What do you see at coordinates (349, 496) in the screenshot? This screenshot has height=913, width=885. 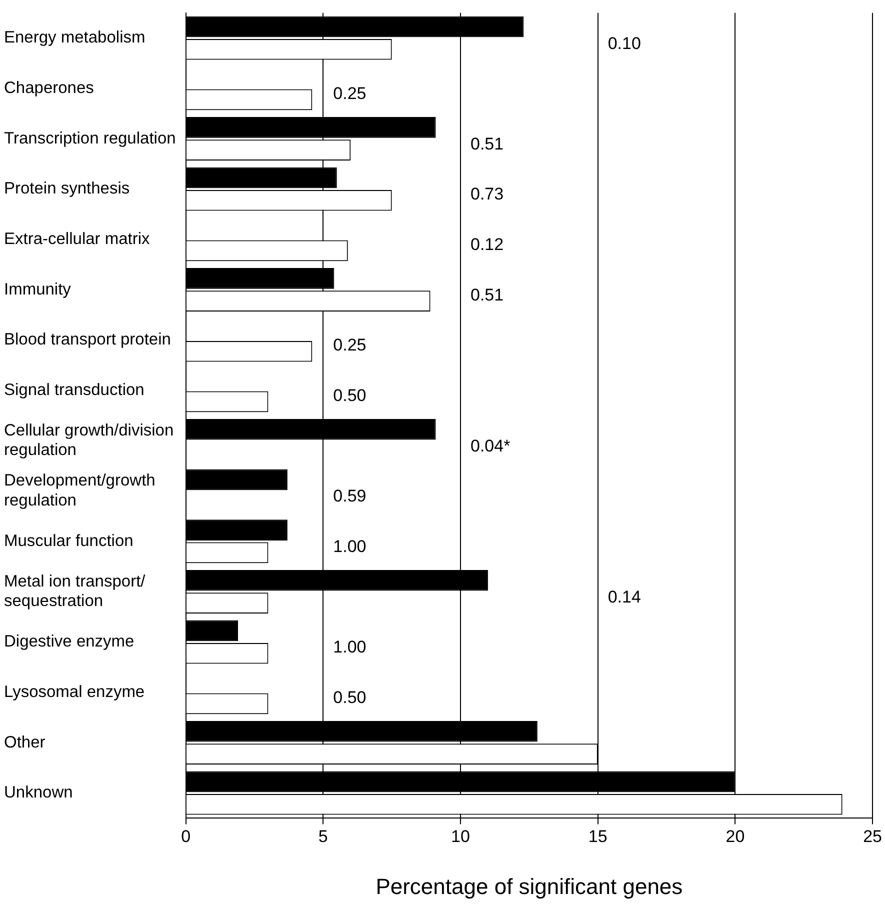 I see `annotation: 0.59` at bounding box center [349, 496].